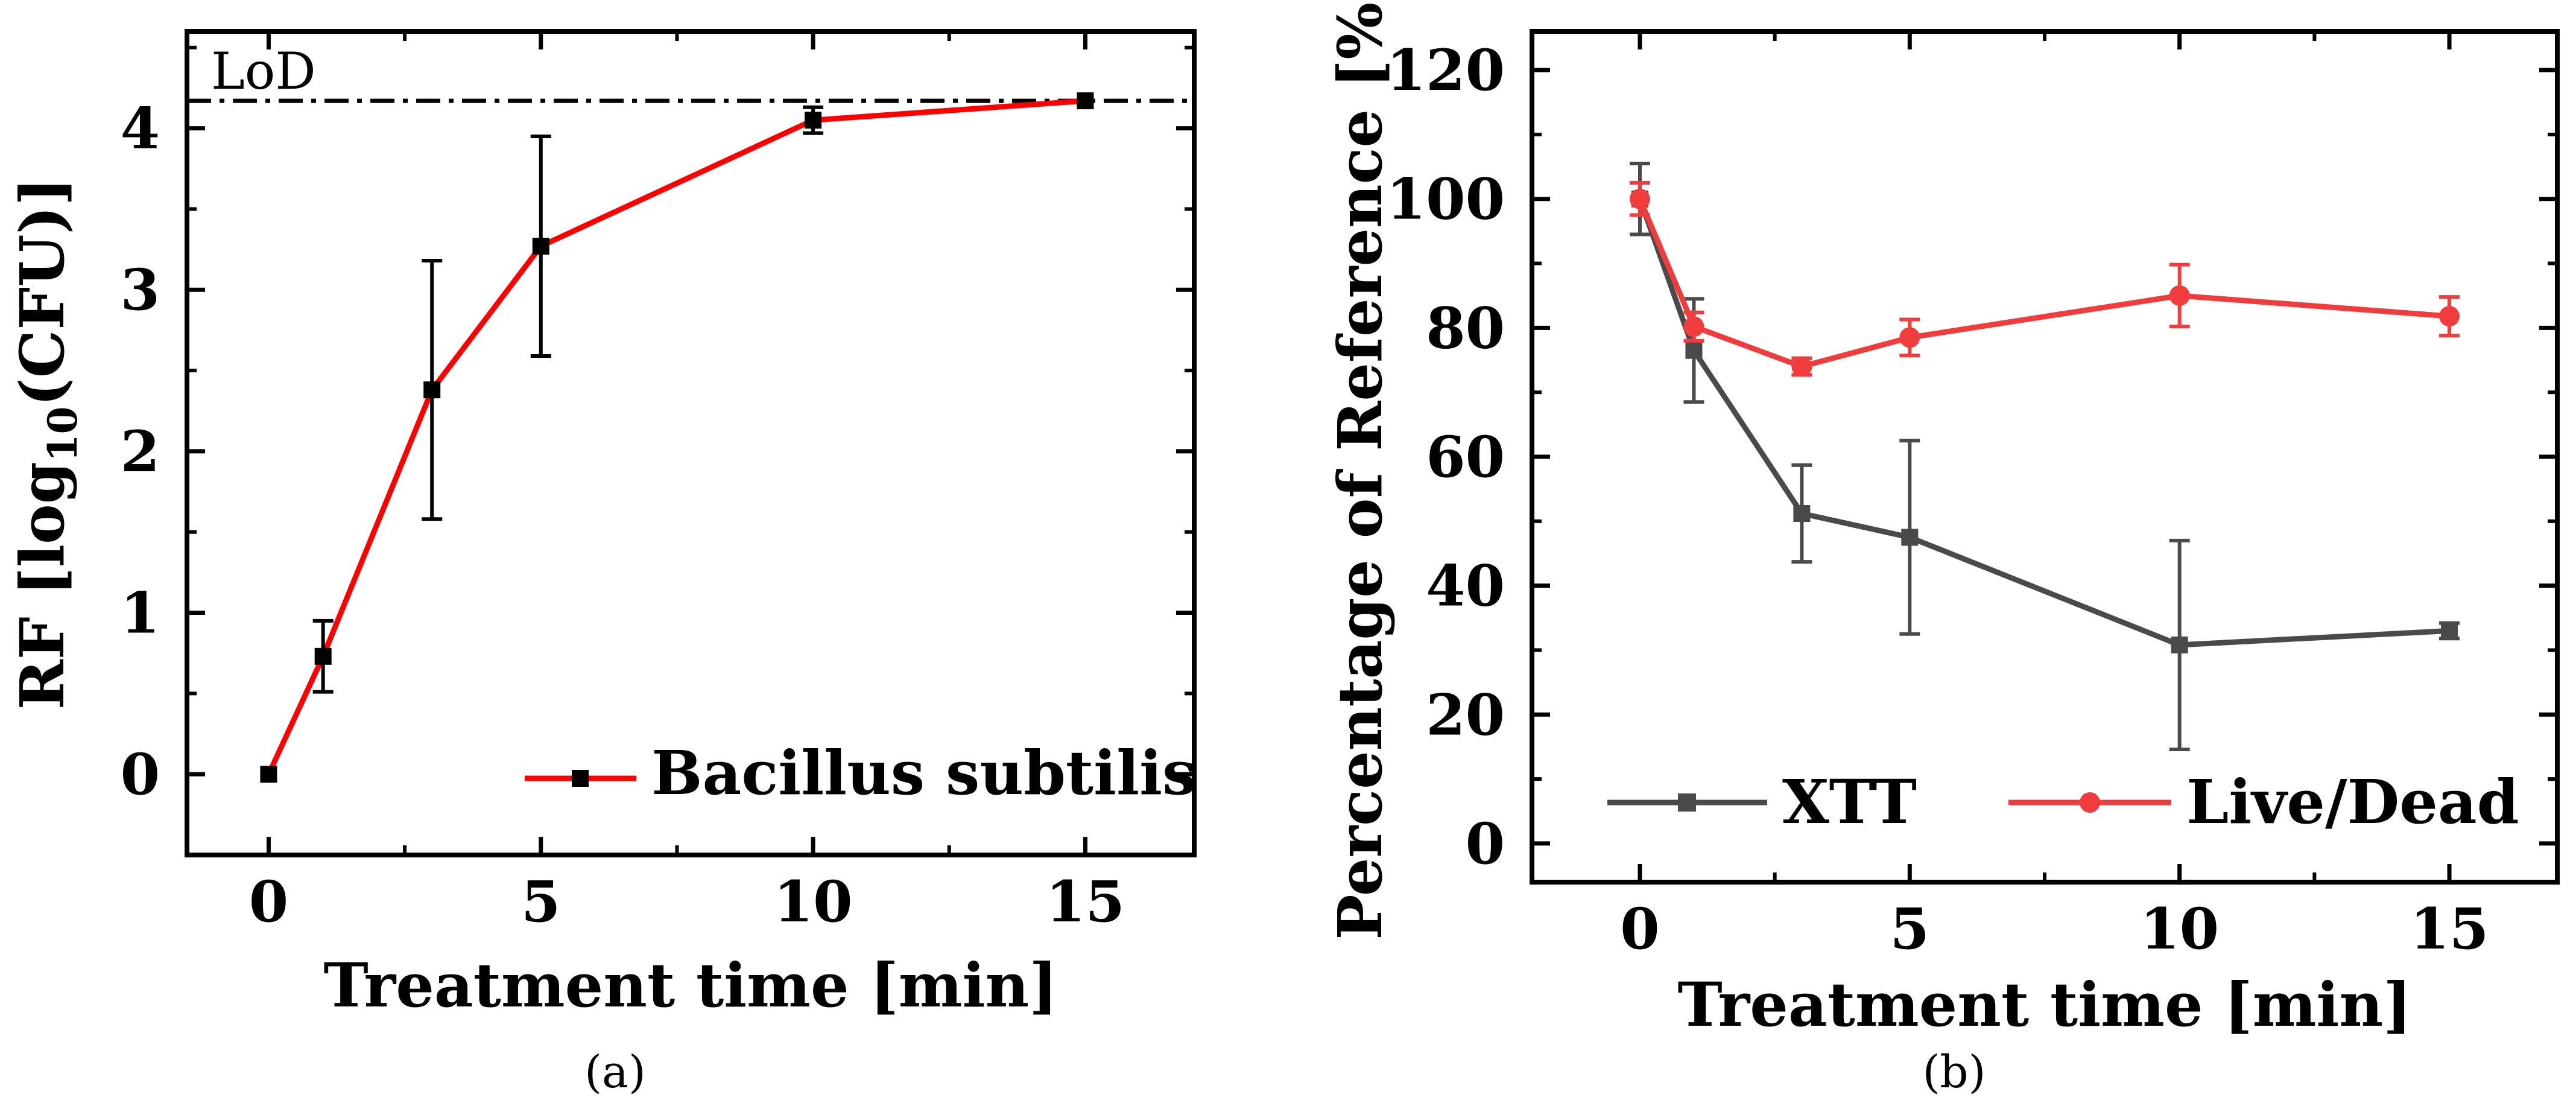 Image resolution: width=2576 pixels, height=1106 pixels. I want to click on legend-livedead-label: Live/Dead, so click(2352, 801).